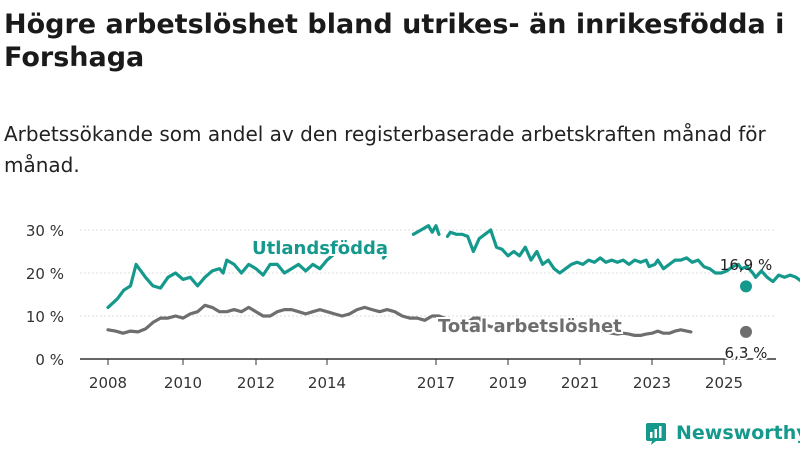 This screenshot has width=800, height=450. Describe the element at coordinates (45, 231) in the screenshot. I see `y-tick-label: 30 %` at that location.